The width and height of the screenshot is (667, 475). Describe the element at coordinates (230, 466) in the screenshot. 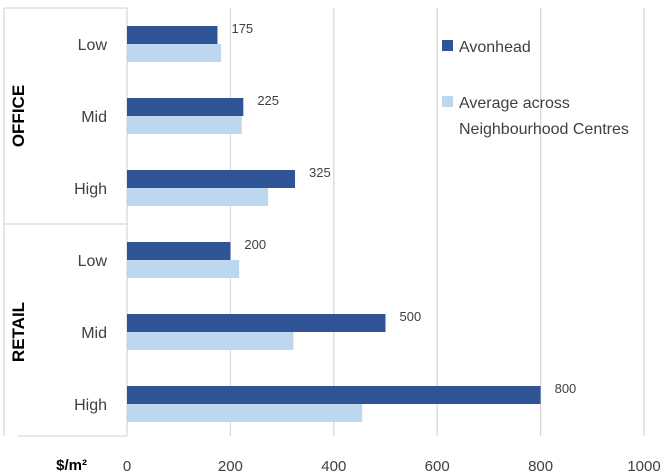

I see `x-tick-label: 200` at that location.